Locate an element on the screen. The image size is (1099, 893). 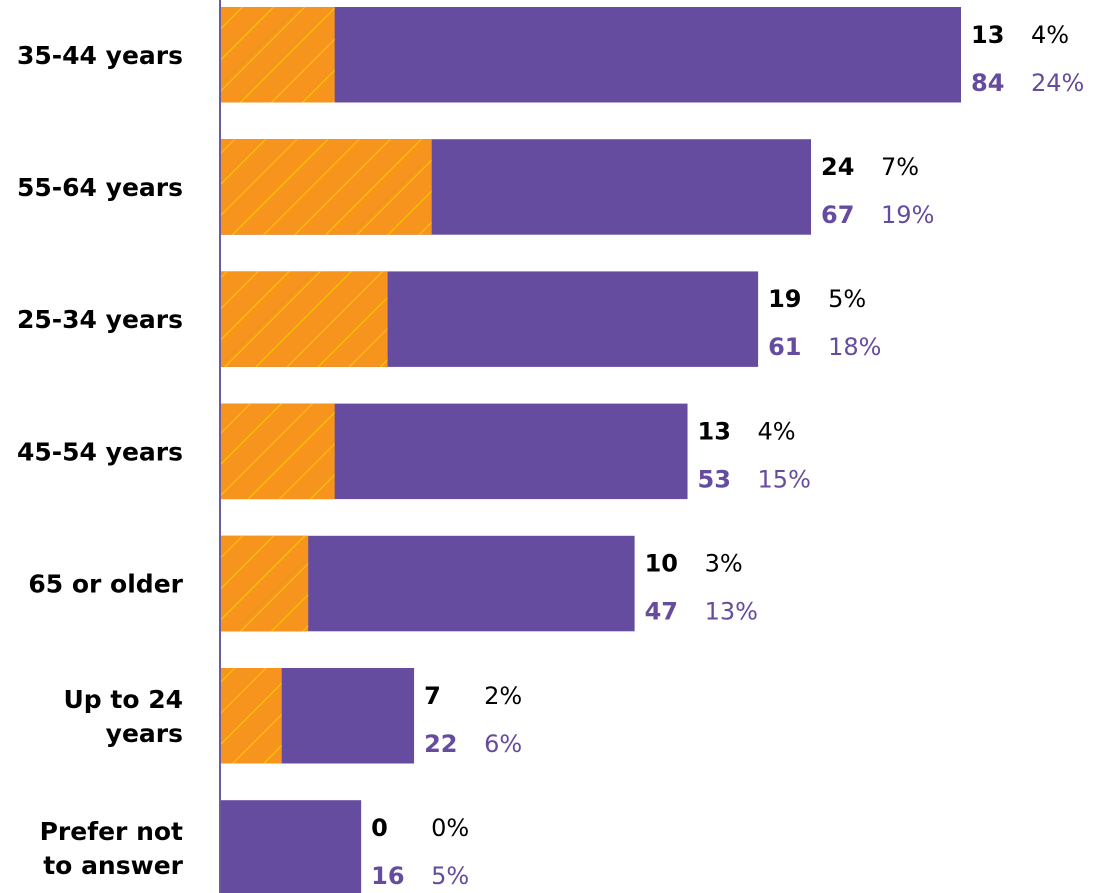
value-label-secondary: 0 is located at coordinates (379, 828).